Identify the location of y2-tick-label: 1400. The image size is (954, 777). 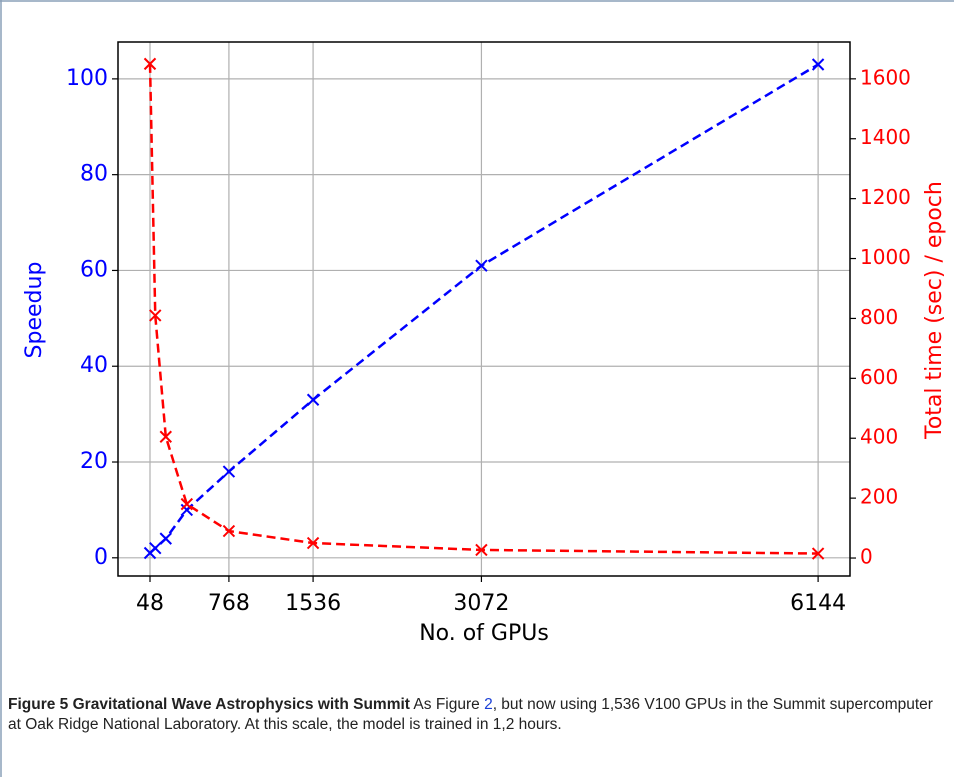
(885, 137).